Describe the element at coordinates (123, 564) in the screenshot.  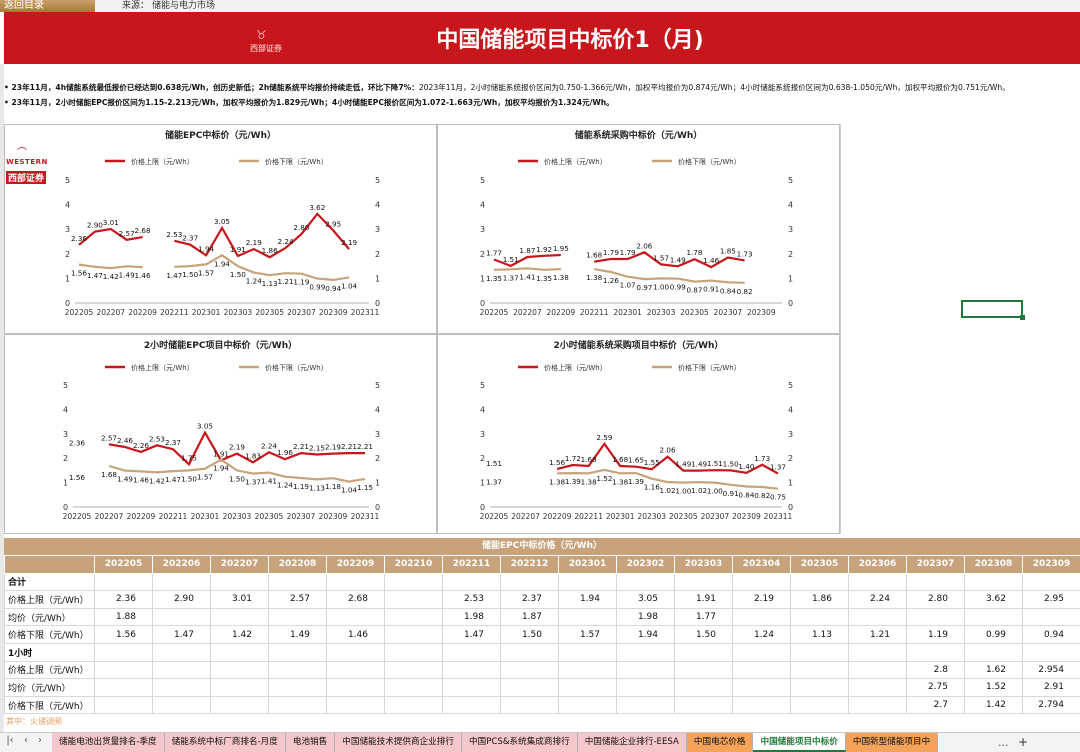
I see `column-header-202205: 202205` at that location.